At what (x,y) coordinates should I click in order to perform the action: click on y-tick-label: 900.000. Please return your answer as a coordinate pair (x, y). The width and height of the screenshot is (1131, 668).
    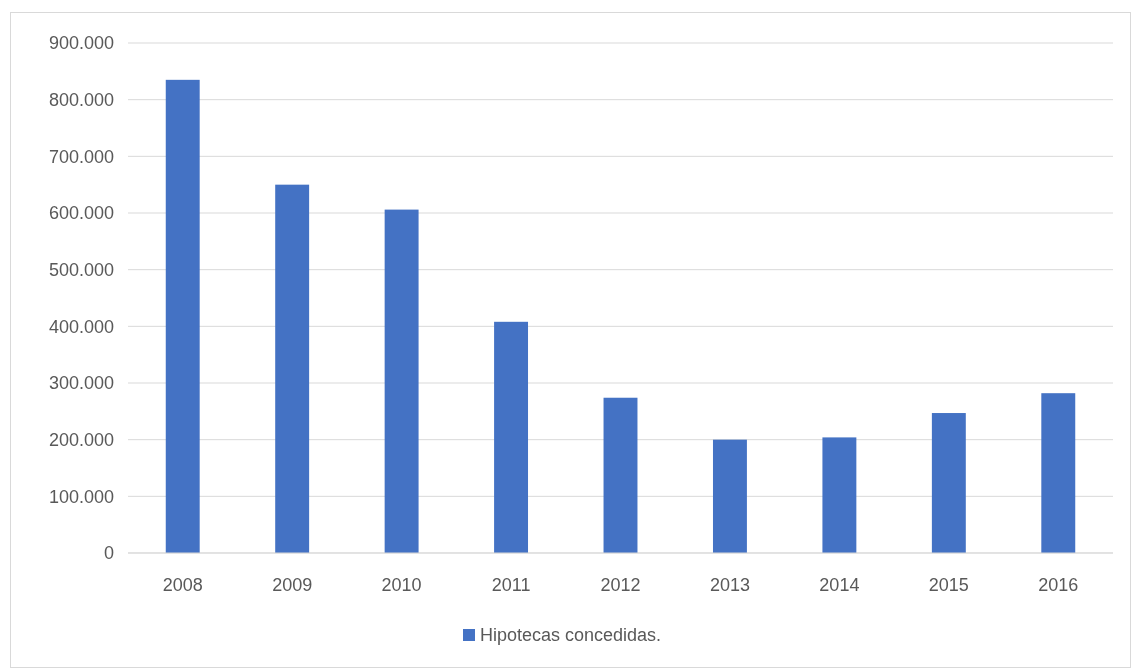
    Looking at the image, I should click on (81, 43).